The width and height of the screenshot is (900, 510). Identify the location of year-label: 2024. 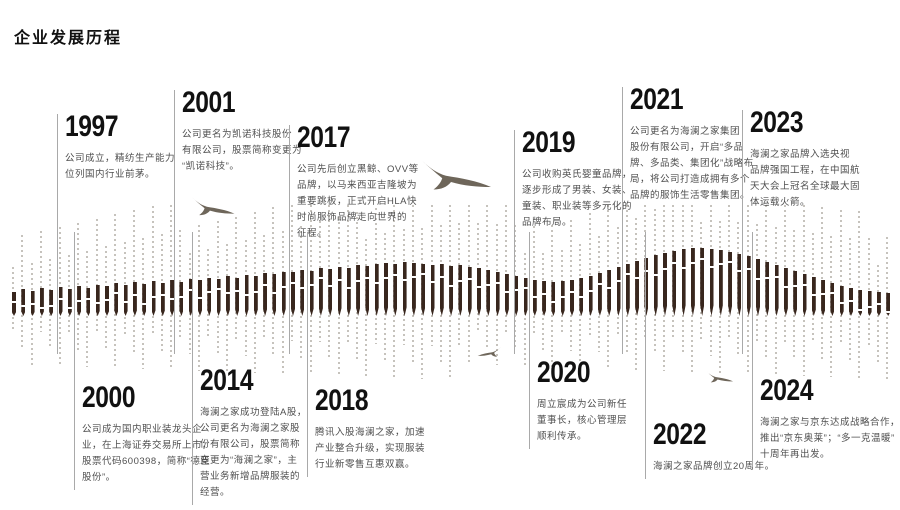
(787, 390).